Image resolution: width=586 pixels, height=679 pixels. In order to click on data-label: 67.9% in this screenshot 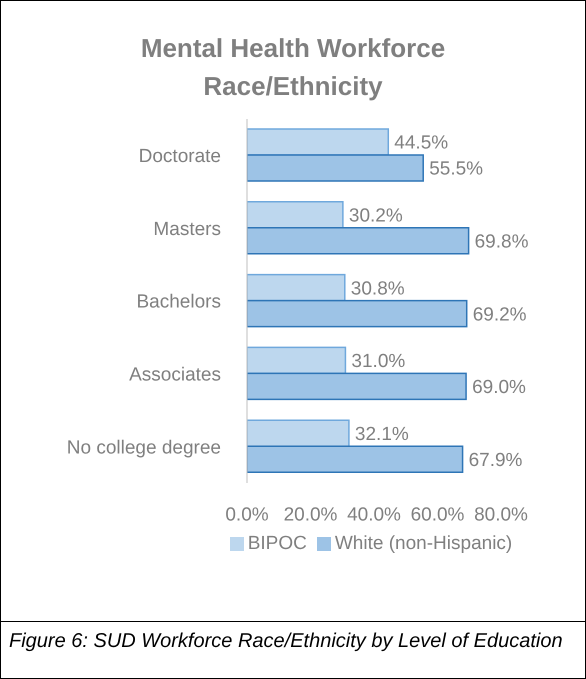, I will do `click(495, 460)`.